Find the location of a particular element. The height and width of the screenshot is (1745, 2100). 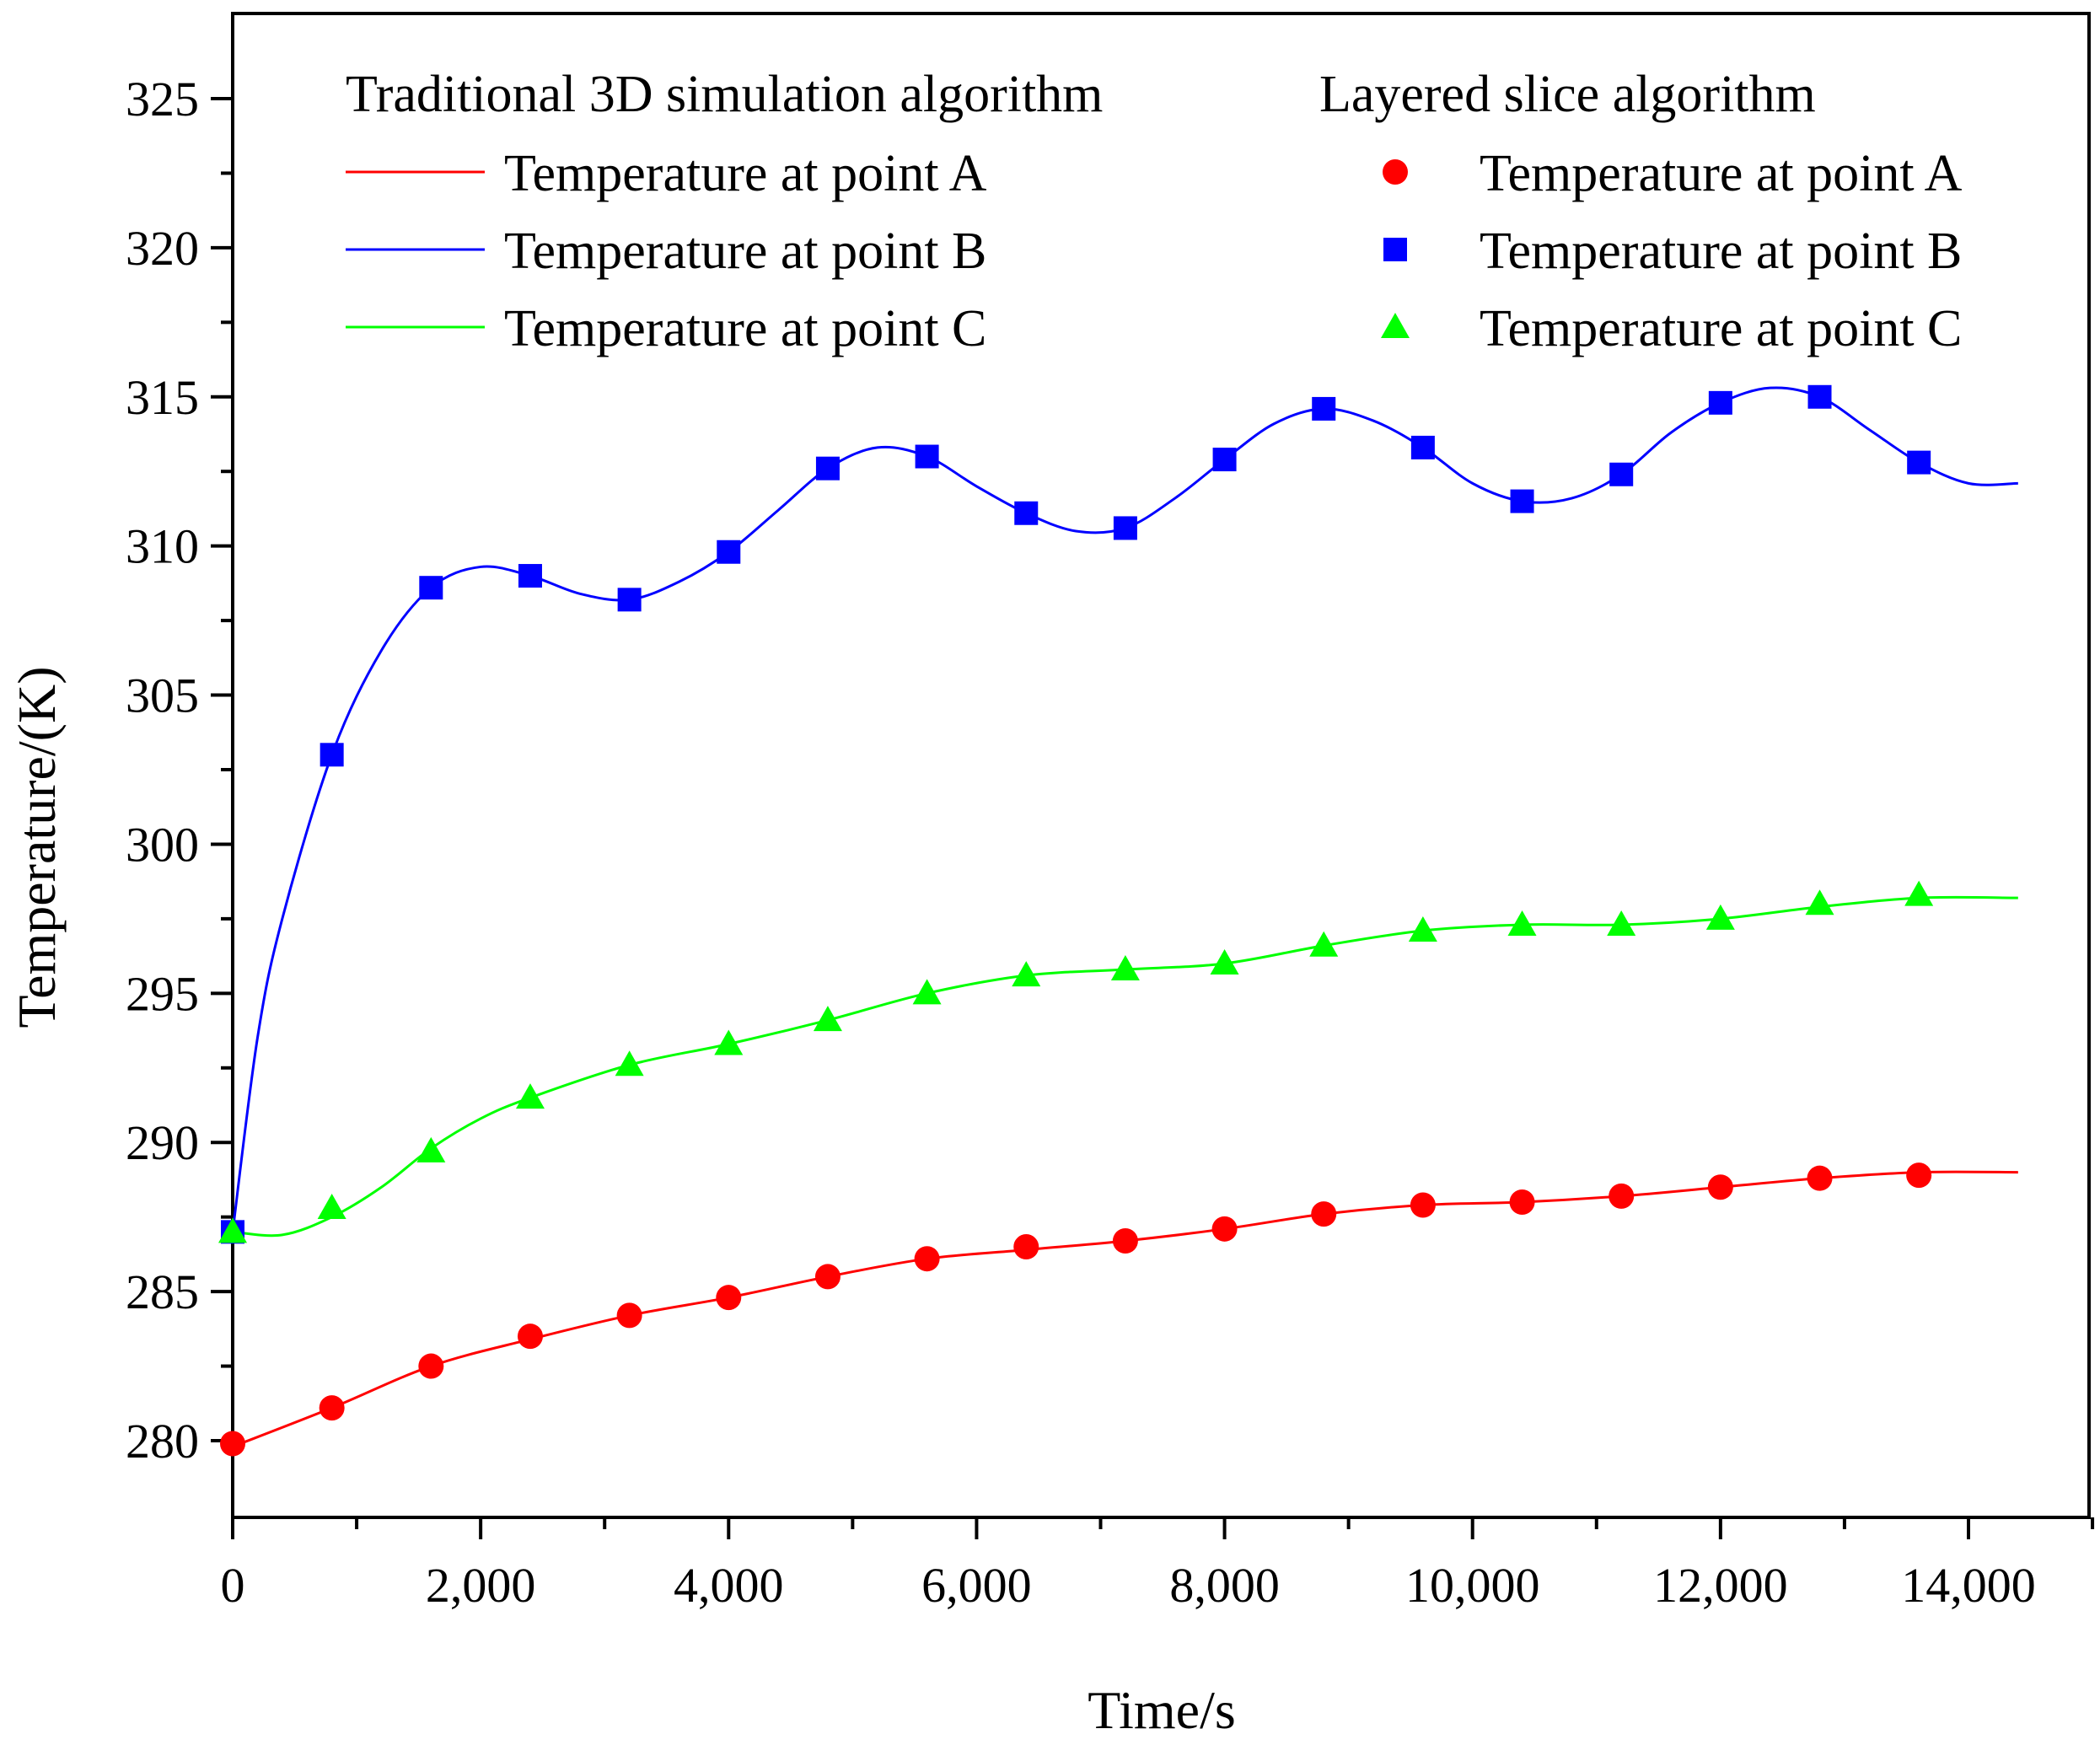

y-tick-label: 315 is located at coordinates (162, 397).